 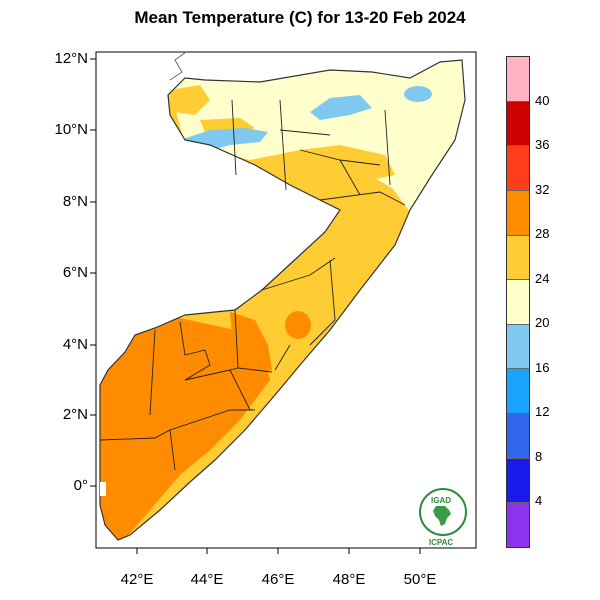 I want to click on colorbar-label: 8, so click(x=539, y=456).